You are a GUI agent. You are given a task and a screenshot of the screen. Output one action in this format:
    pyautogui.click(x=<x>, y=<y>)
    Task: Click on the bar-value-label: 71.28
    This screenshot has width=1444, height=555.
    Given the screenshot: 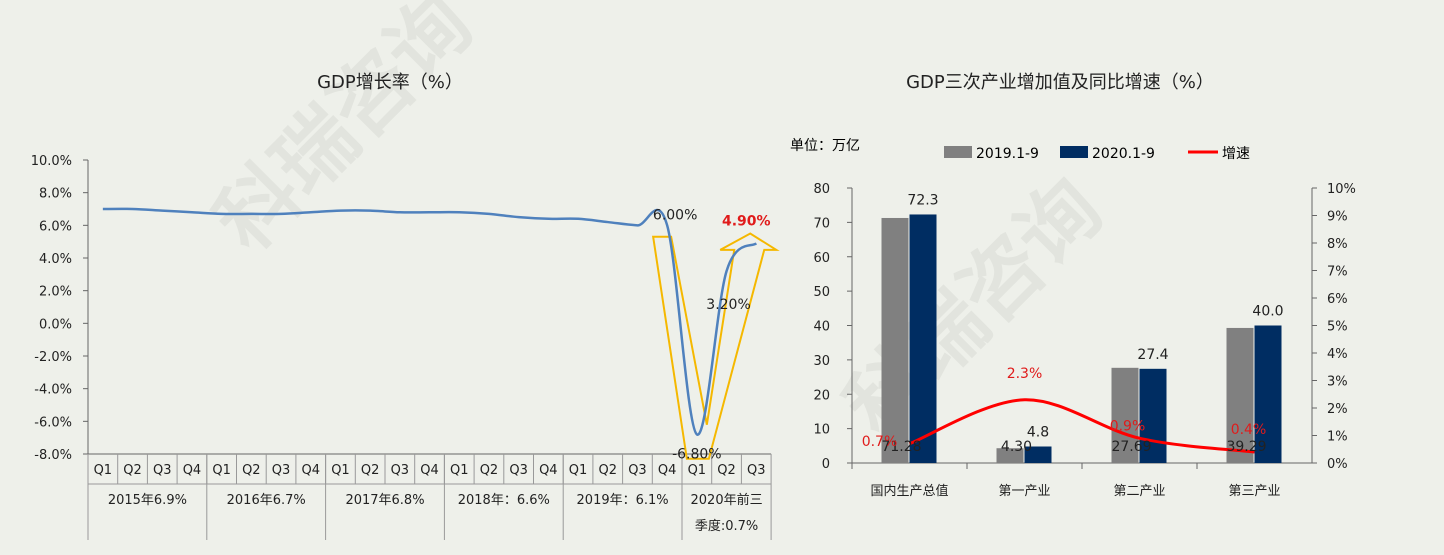 What is the action you would take?
    pyautogui.click(x=901, y=447)
    